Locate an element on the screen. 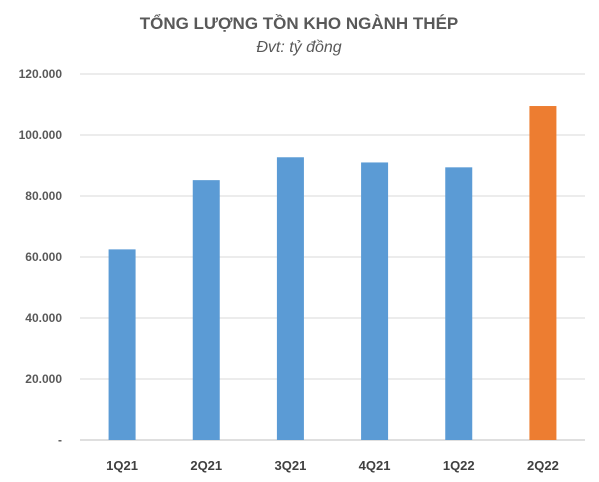  chart-subtitle: Đvt: tỷ đồng is located at coordinates (298, 47).